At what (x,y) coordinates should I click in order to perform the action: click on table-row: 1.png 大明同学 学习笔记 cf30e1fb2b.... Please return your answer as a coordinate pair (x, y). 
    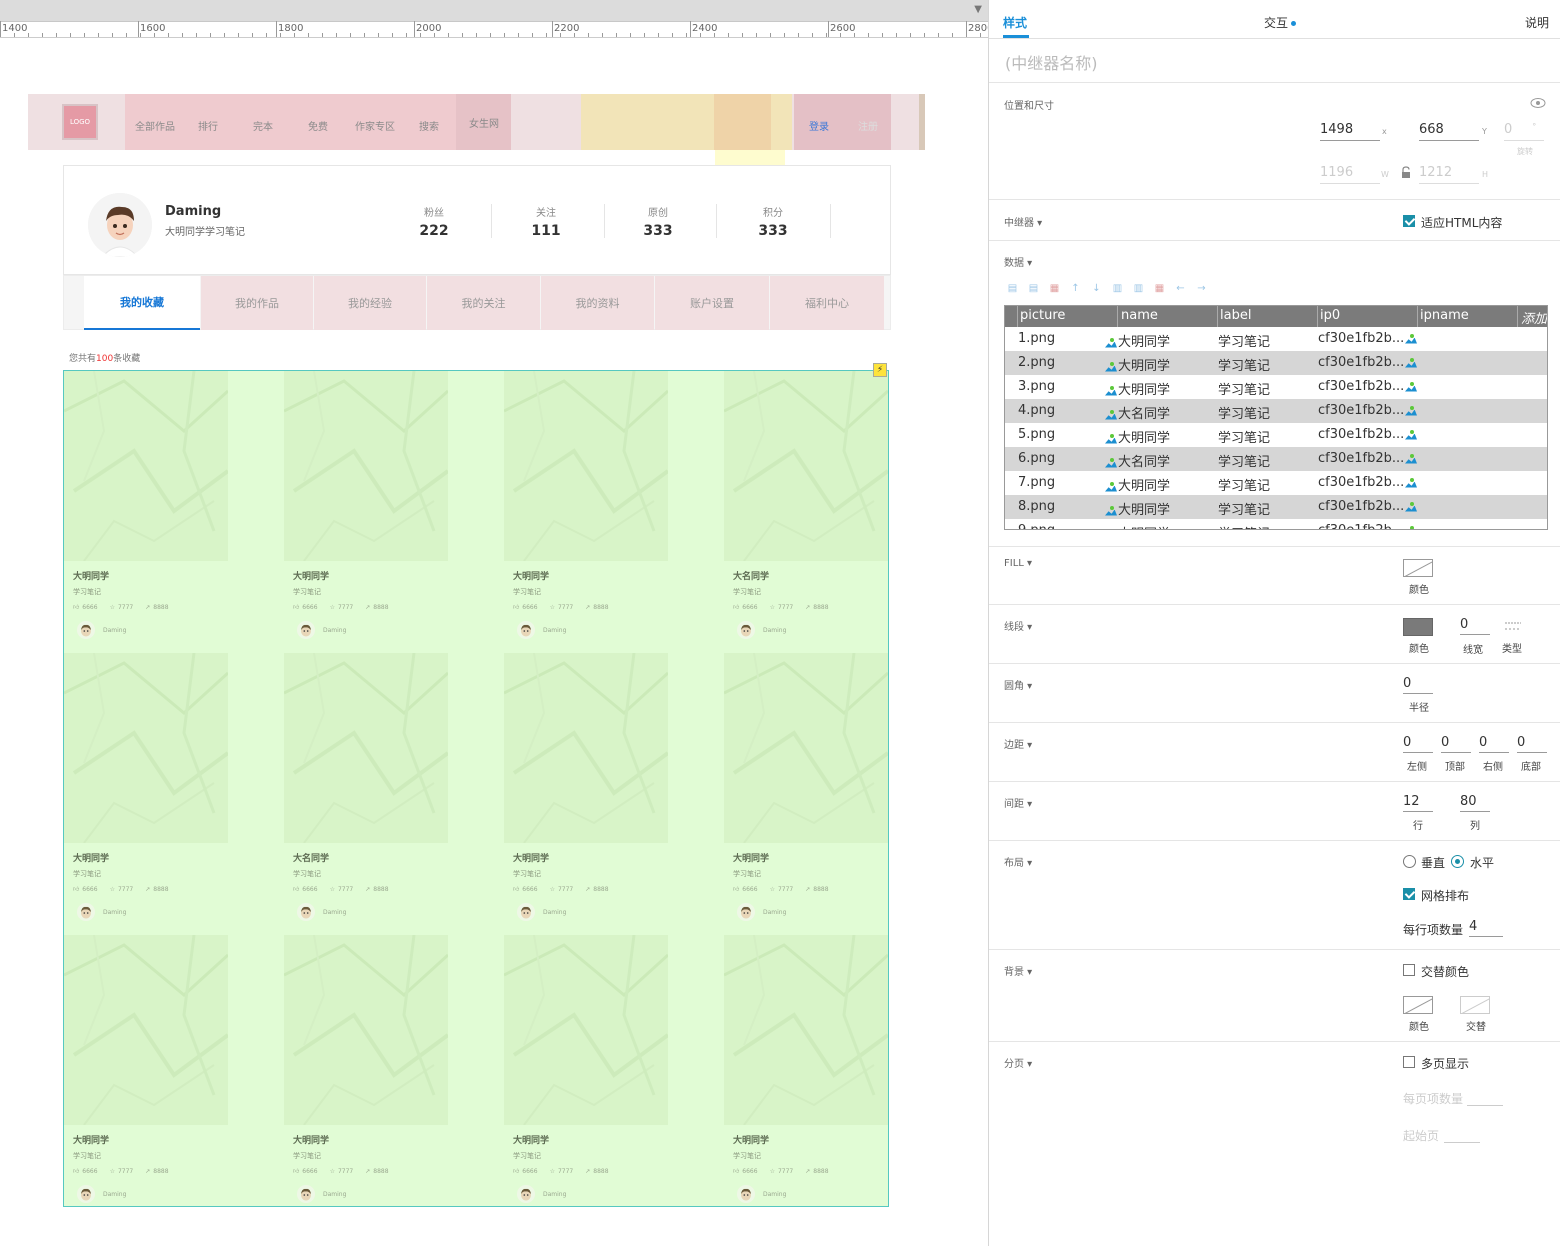
    Looking at the image, I should click on (1276, 339).